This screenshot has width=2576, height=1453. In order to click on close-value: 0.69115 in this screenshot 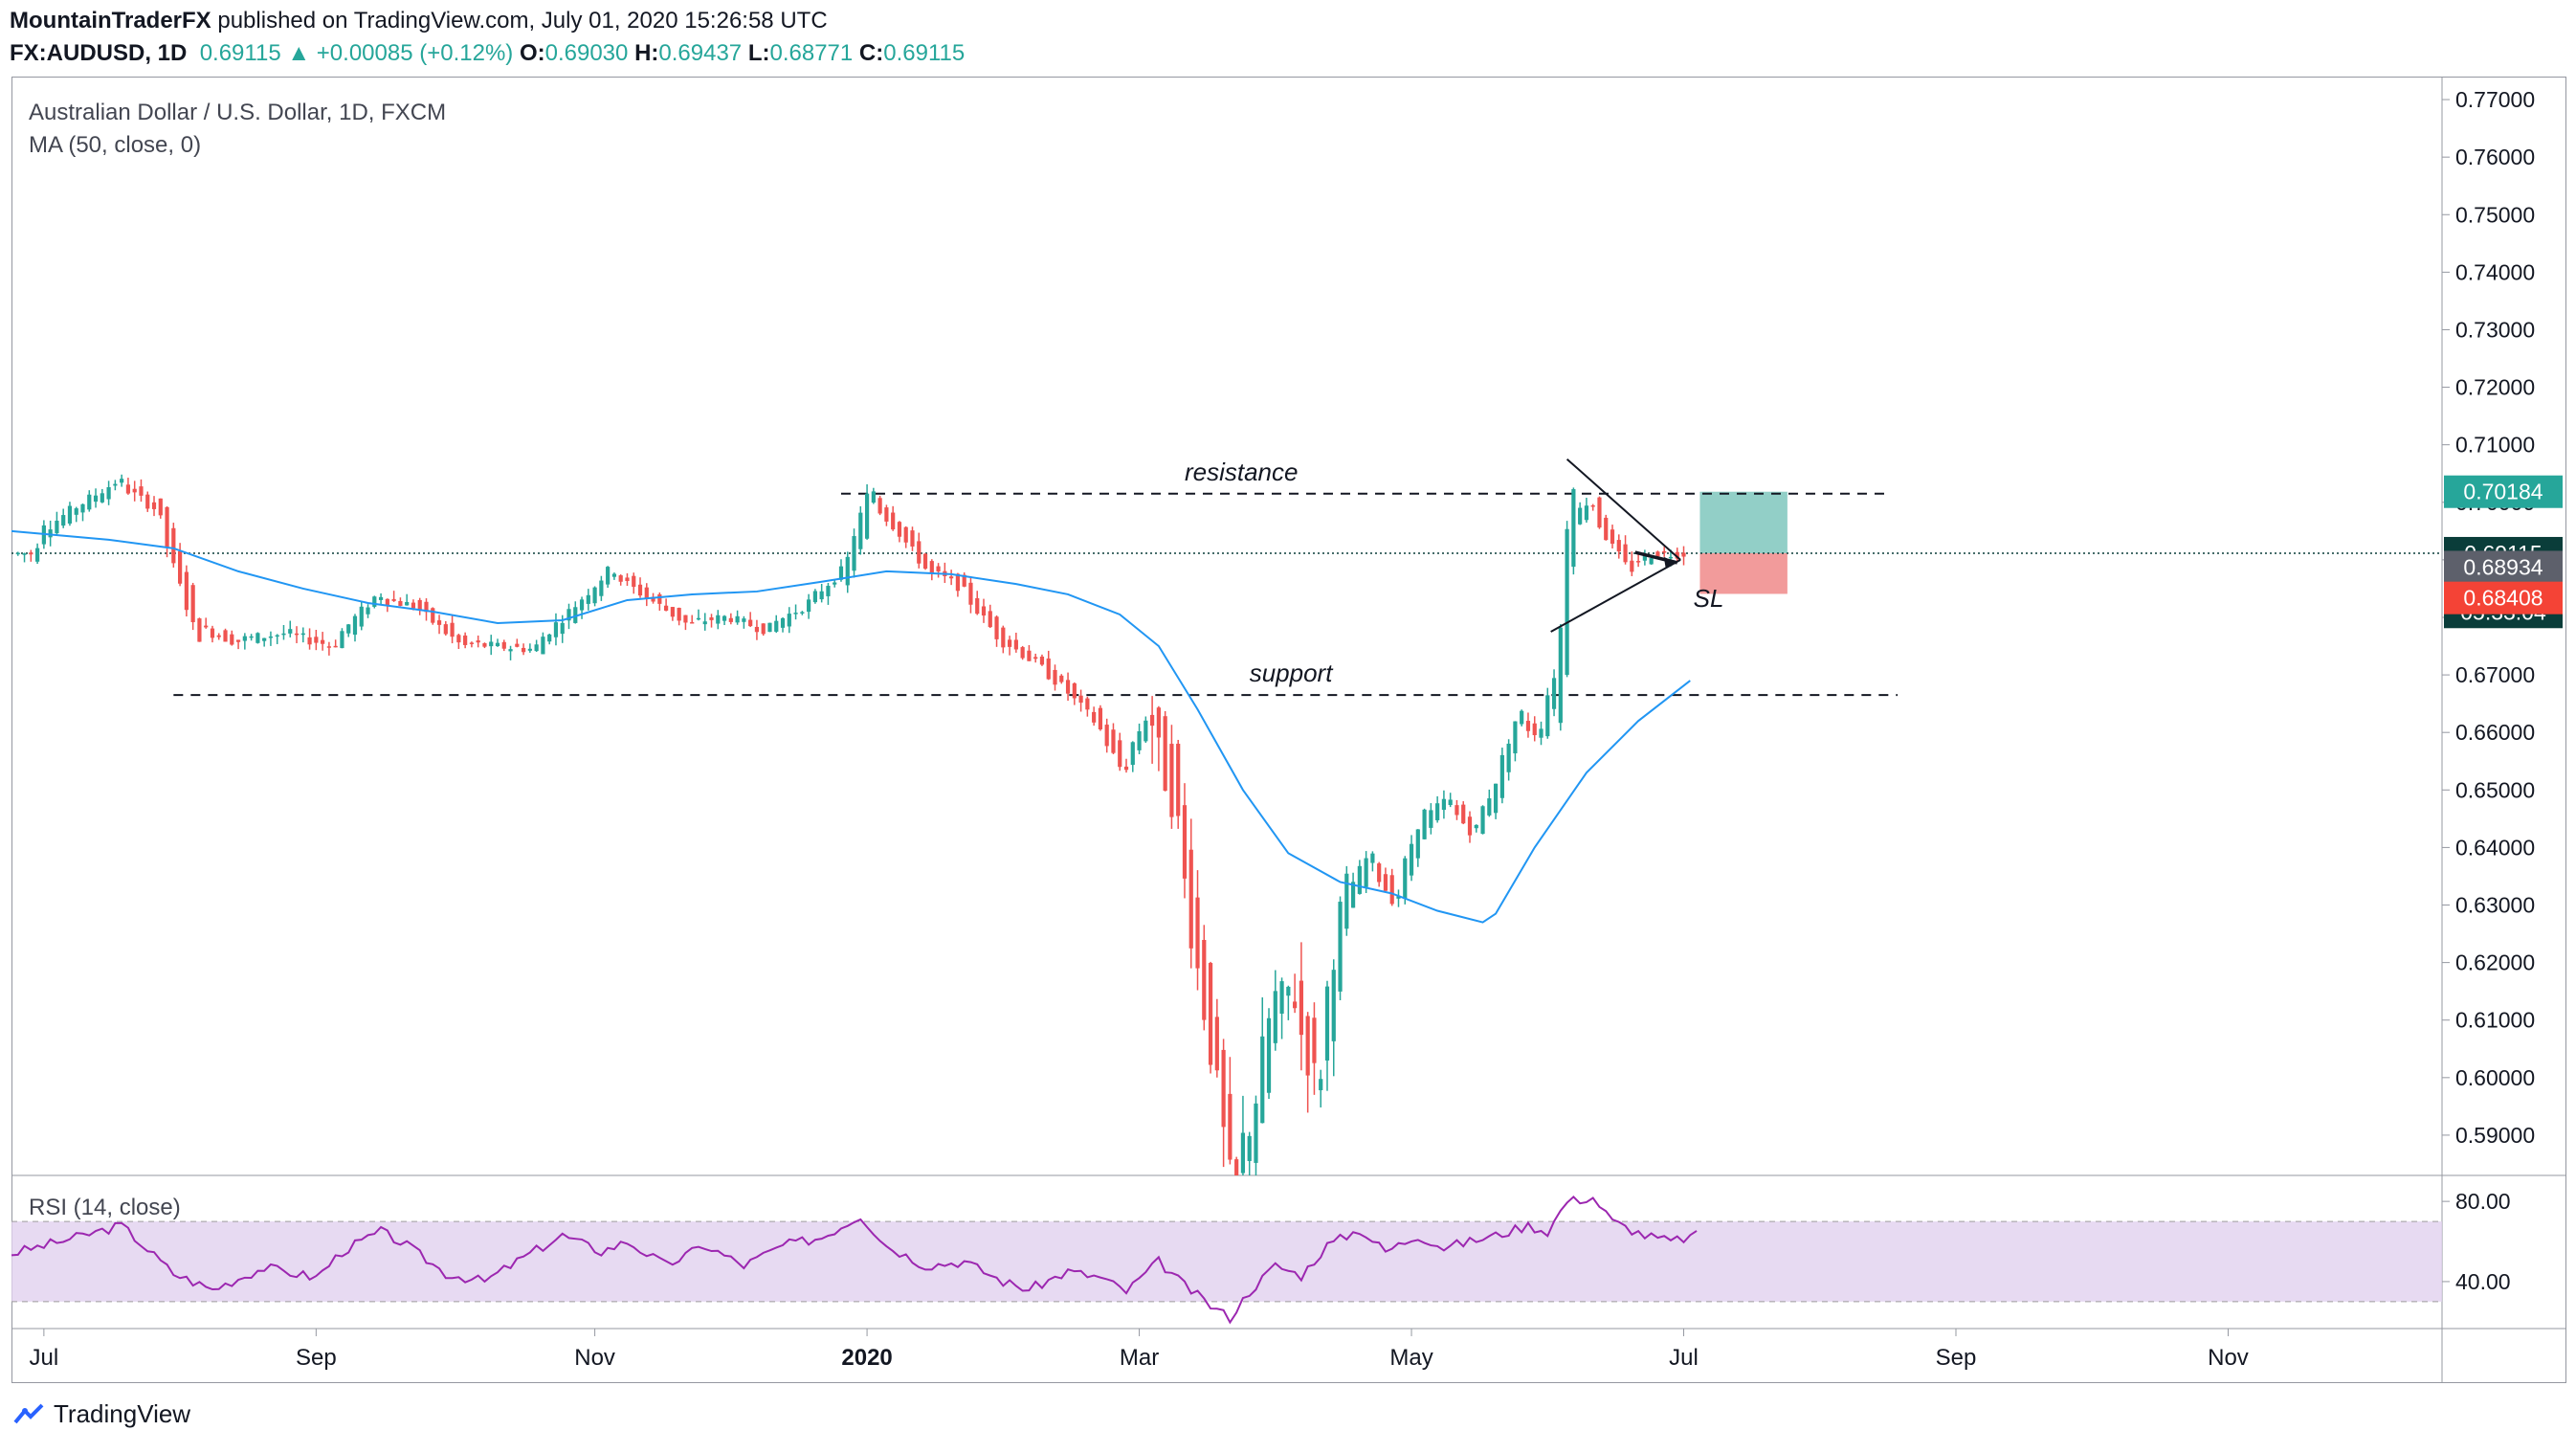, I will do `click(924, 53)`.